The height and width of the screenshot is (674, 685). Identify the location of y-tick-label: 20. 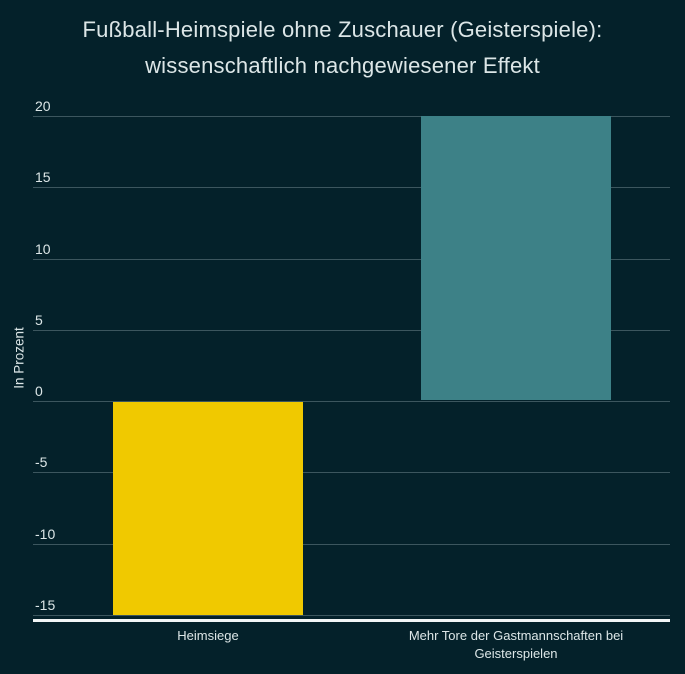
(43, 106).